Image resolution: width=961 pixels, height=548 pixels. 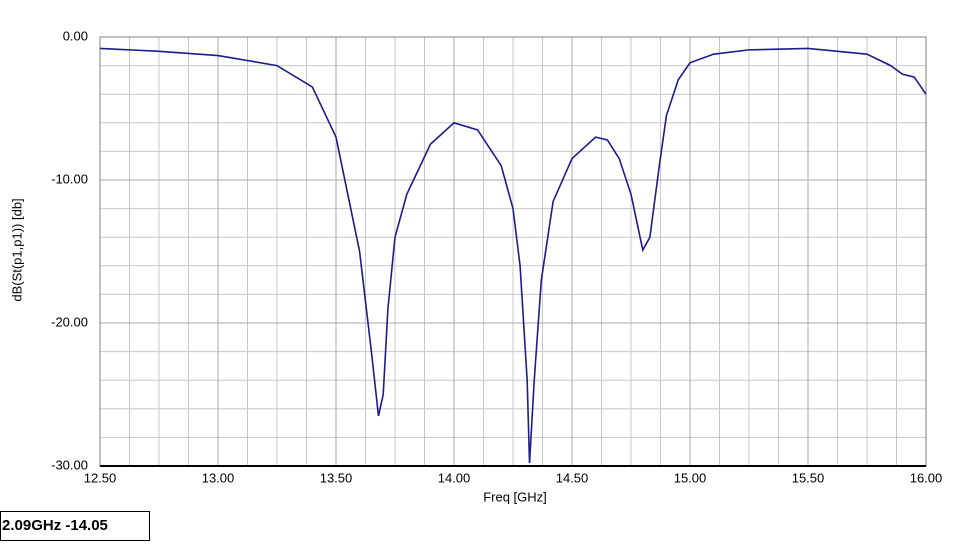 I want to click on y-axis-label: dB(St(p1,p1)) [db], so click(x=16, y=249).